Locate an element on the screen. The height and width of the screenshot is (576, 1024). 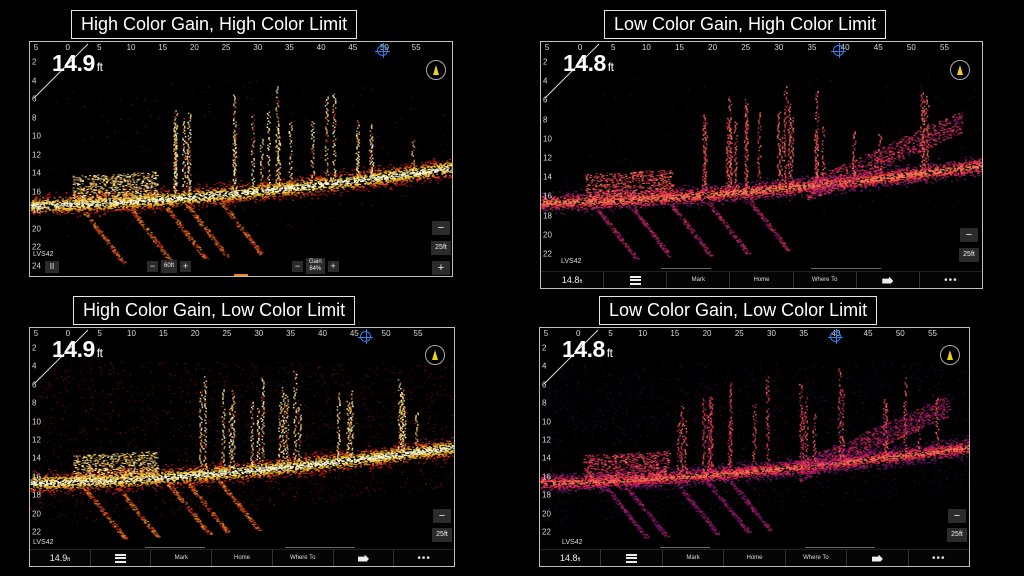
toolbar-depth-value: 14.9 is located at coordinates (59, 558).